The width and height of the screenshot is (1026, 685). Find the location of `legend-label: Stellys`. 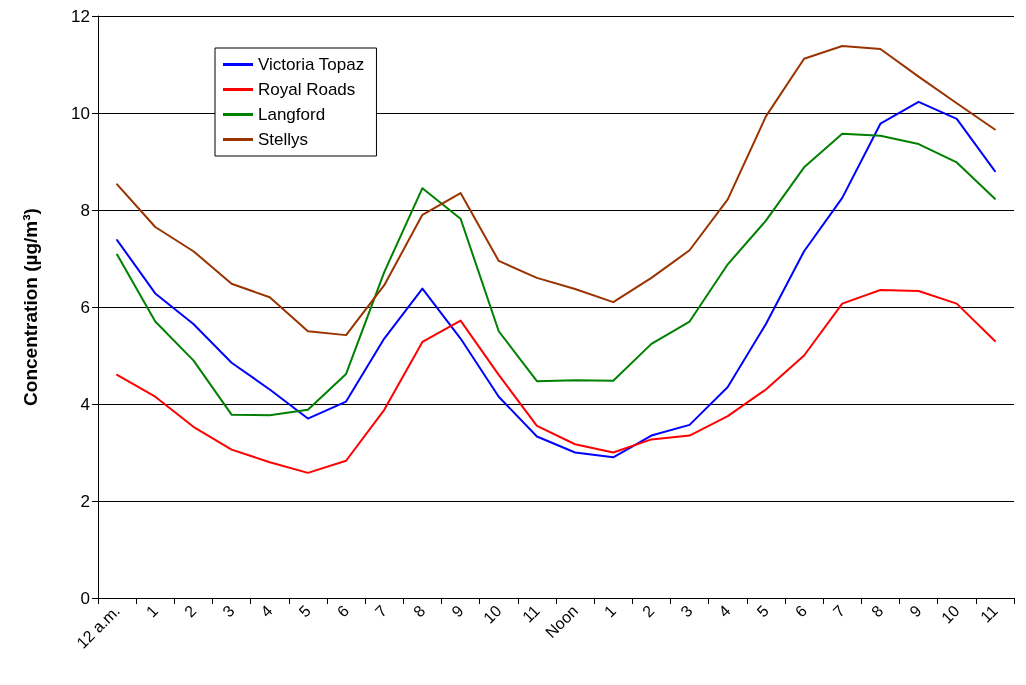

legend-label: Stellys is located at coordinates (283, 139).